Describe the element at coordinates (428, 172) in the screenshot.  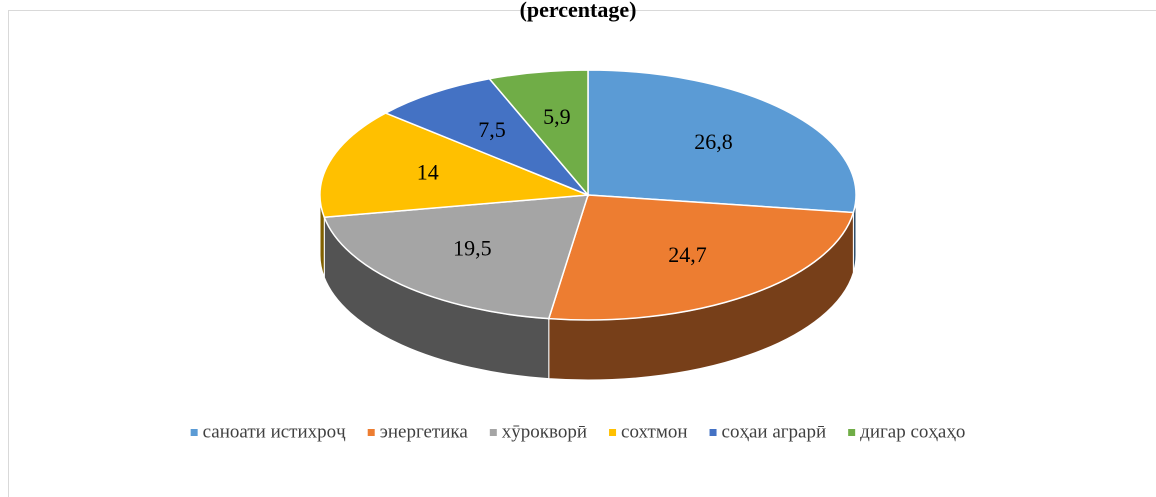
I see `data-label: 14` at that location.